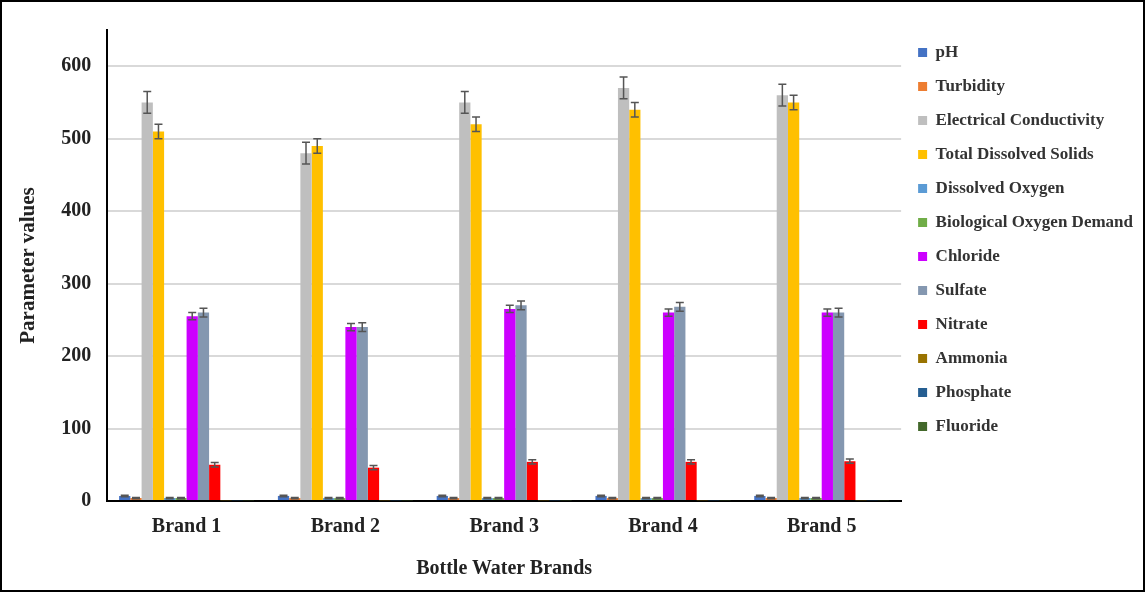 This screenshot has height=592, width=1145. What do you see at coordinates (27, 265) in the screenshot?
I see `y-axis-title: Parameter values` at bounding box center [27, 265].